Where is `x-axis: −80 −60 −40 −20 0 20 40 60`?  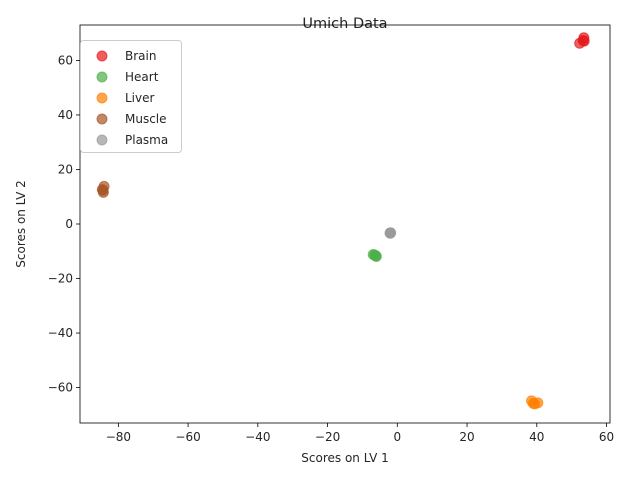
x-axis: −80 −60 −40 −20 0 20 40 60 is located at coordinates (360, 433).